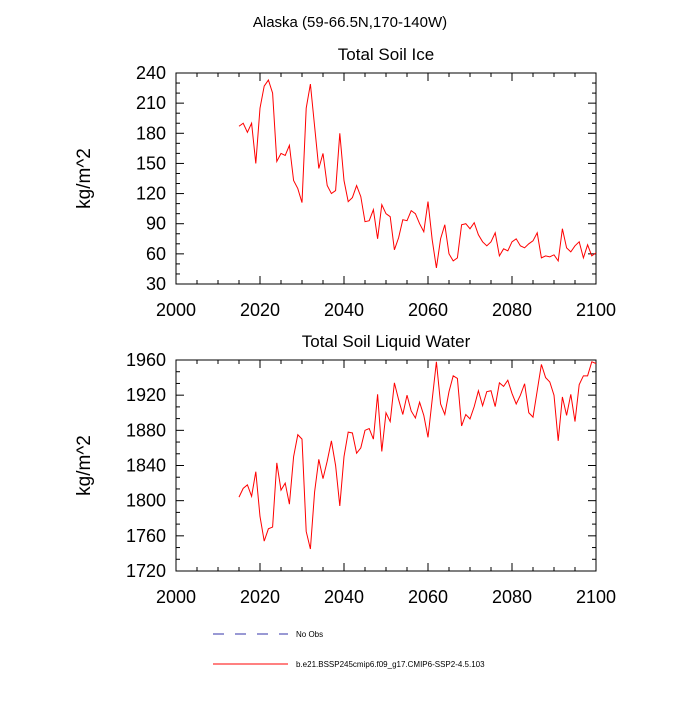  Describe the element at coordinates (176, 597) in the screenshot. I see `liquid-x-tick-label: 2000` at that location.